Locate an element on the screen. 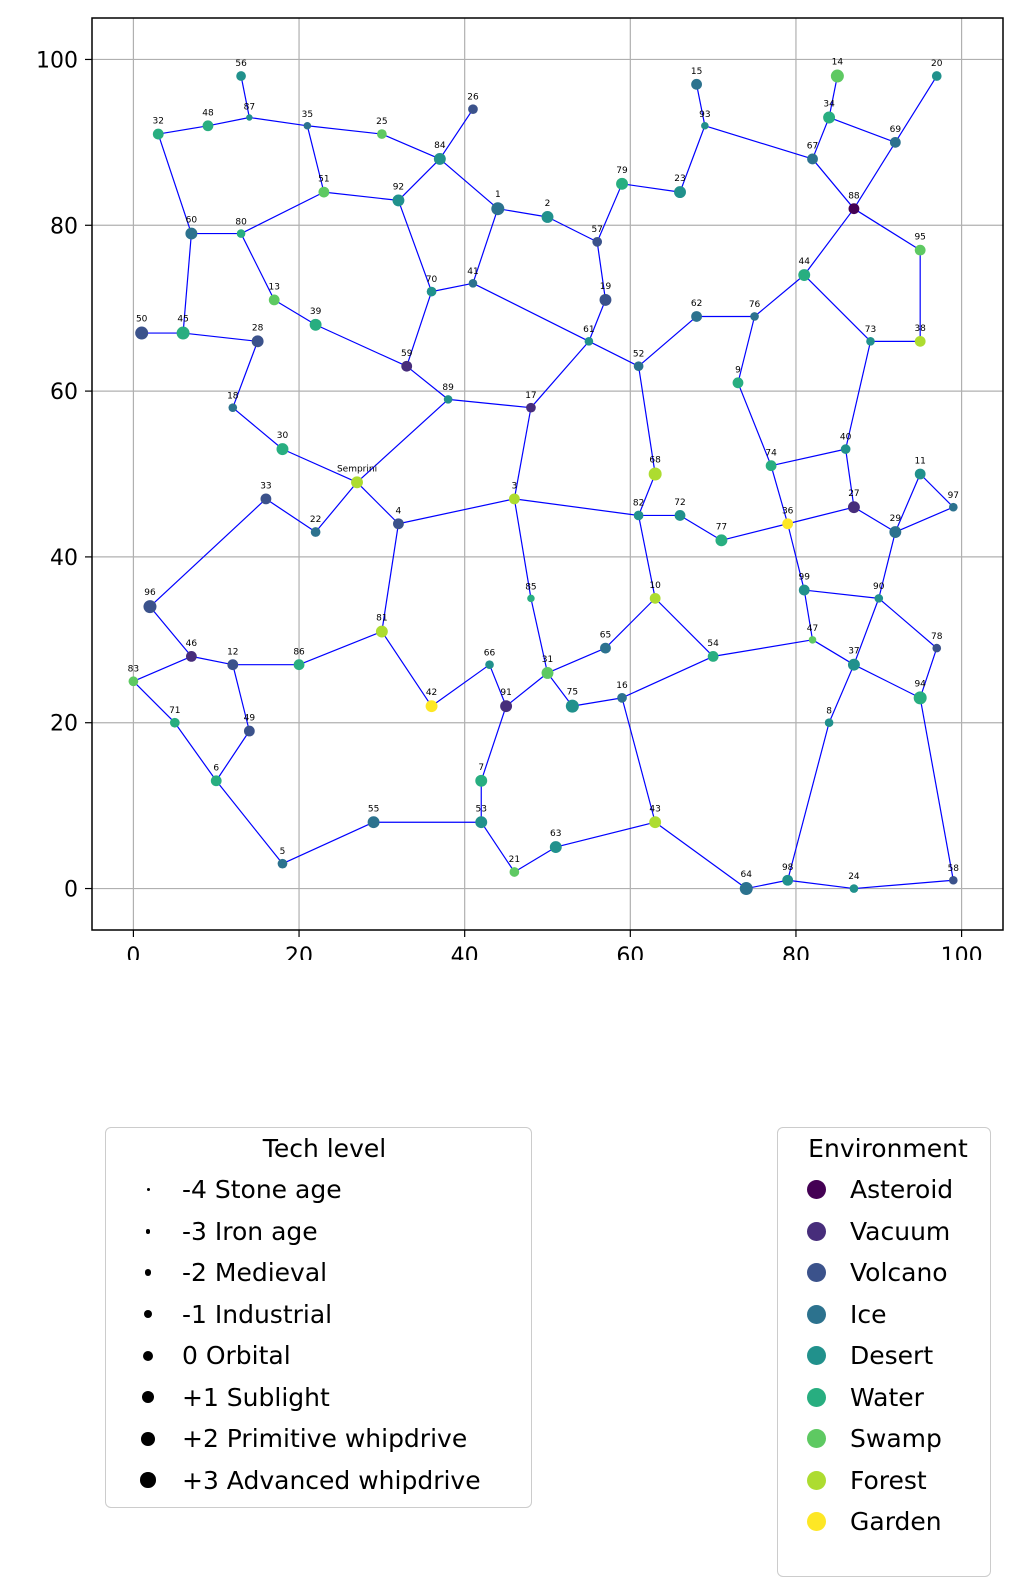 This screenshot has height=1589, width=1036. tech-legend-marker is located at coordinates (148, 1355).